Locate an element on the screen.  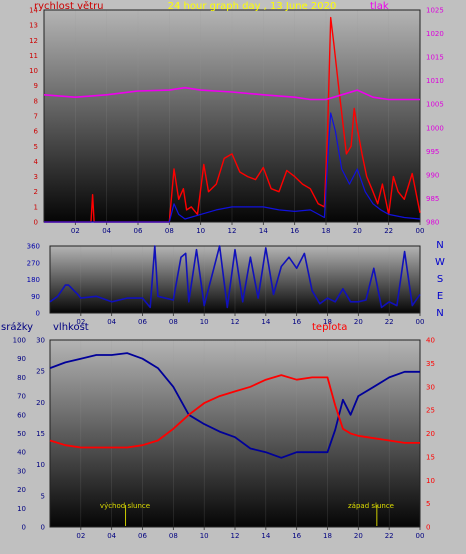
pressure-y-tick-label: 1005 is located at coordinates (435, 105).